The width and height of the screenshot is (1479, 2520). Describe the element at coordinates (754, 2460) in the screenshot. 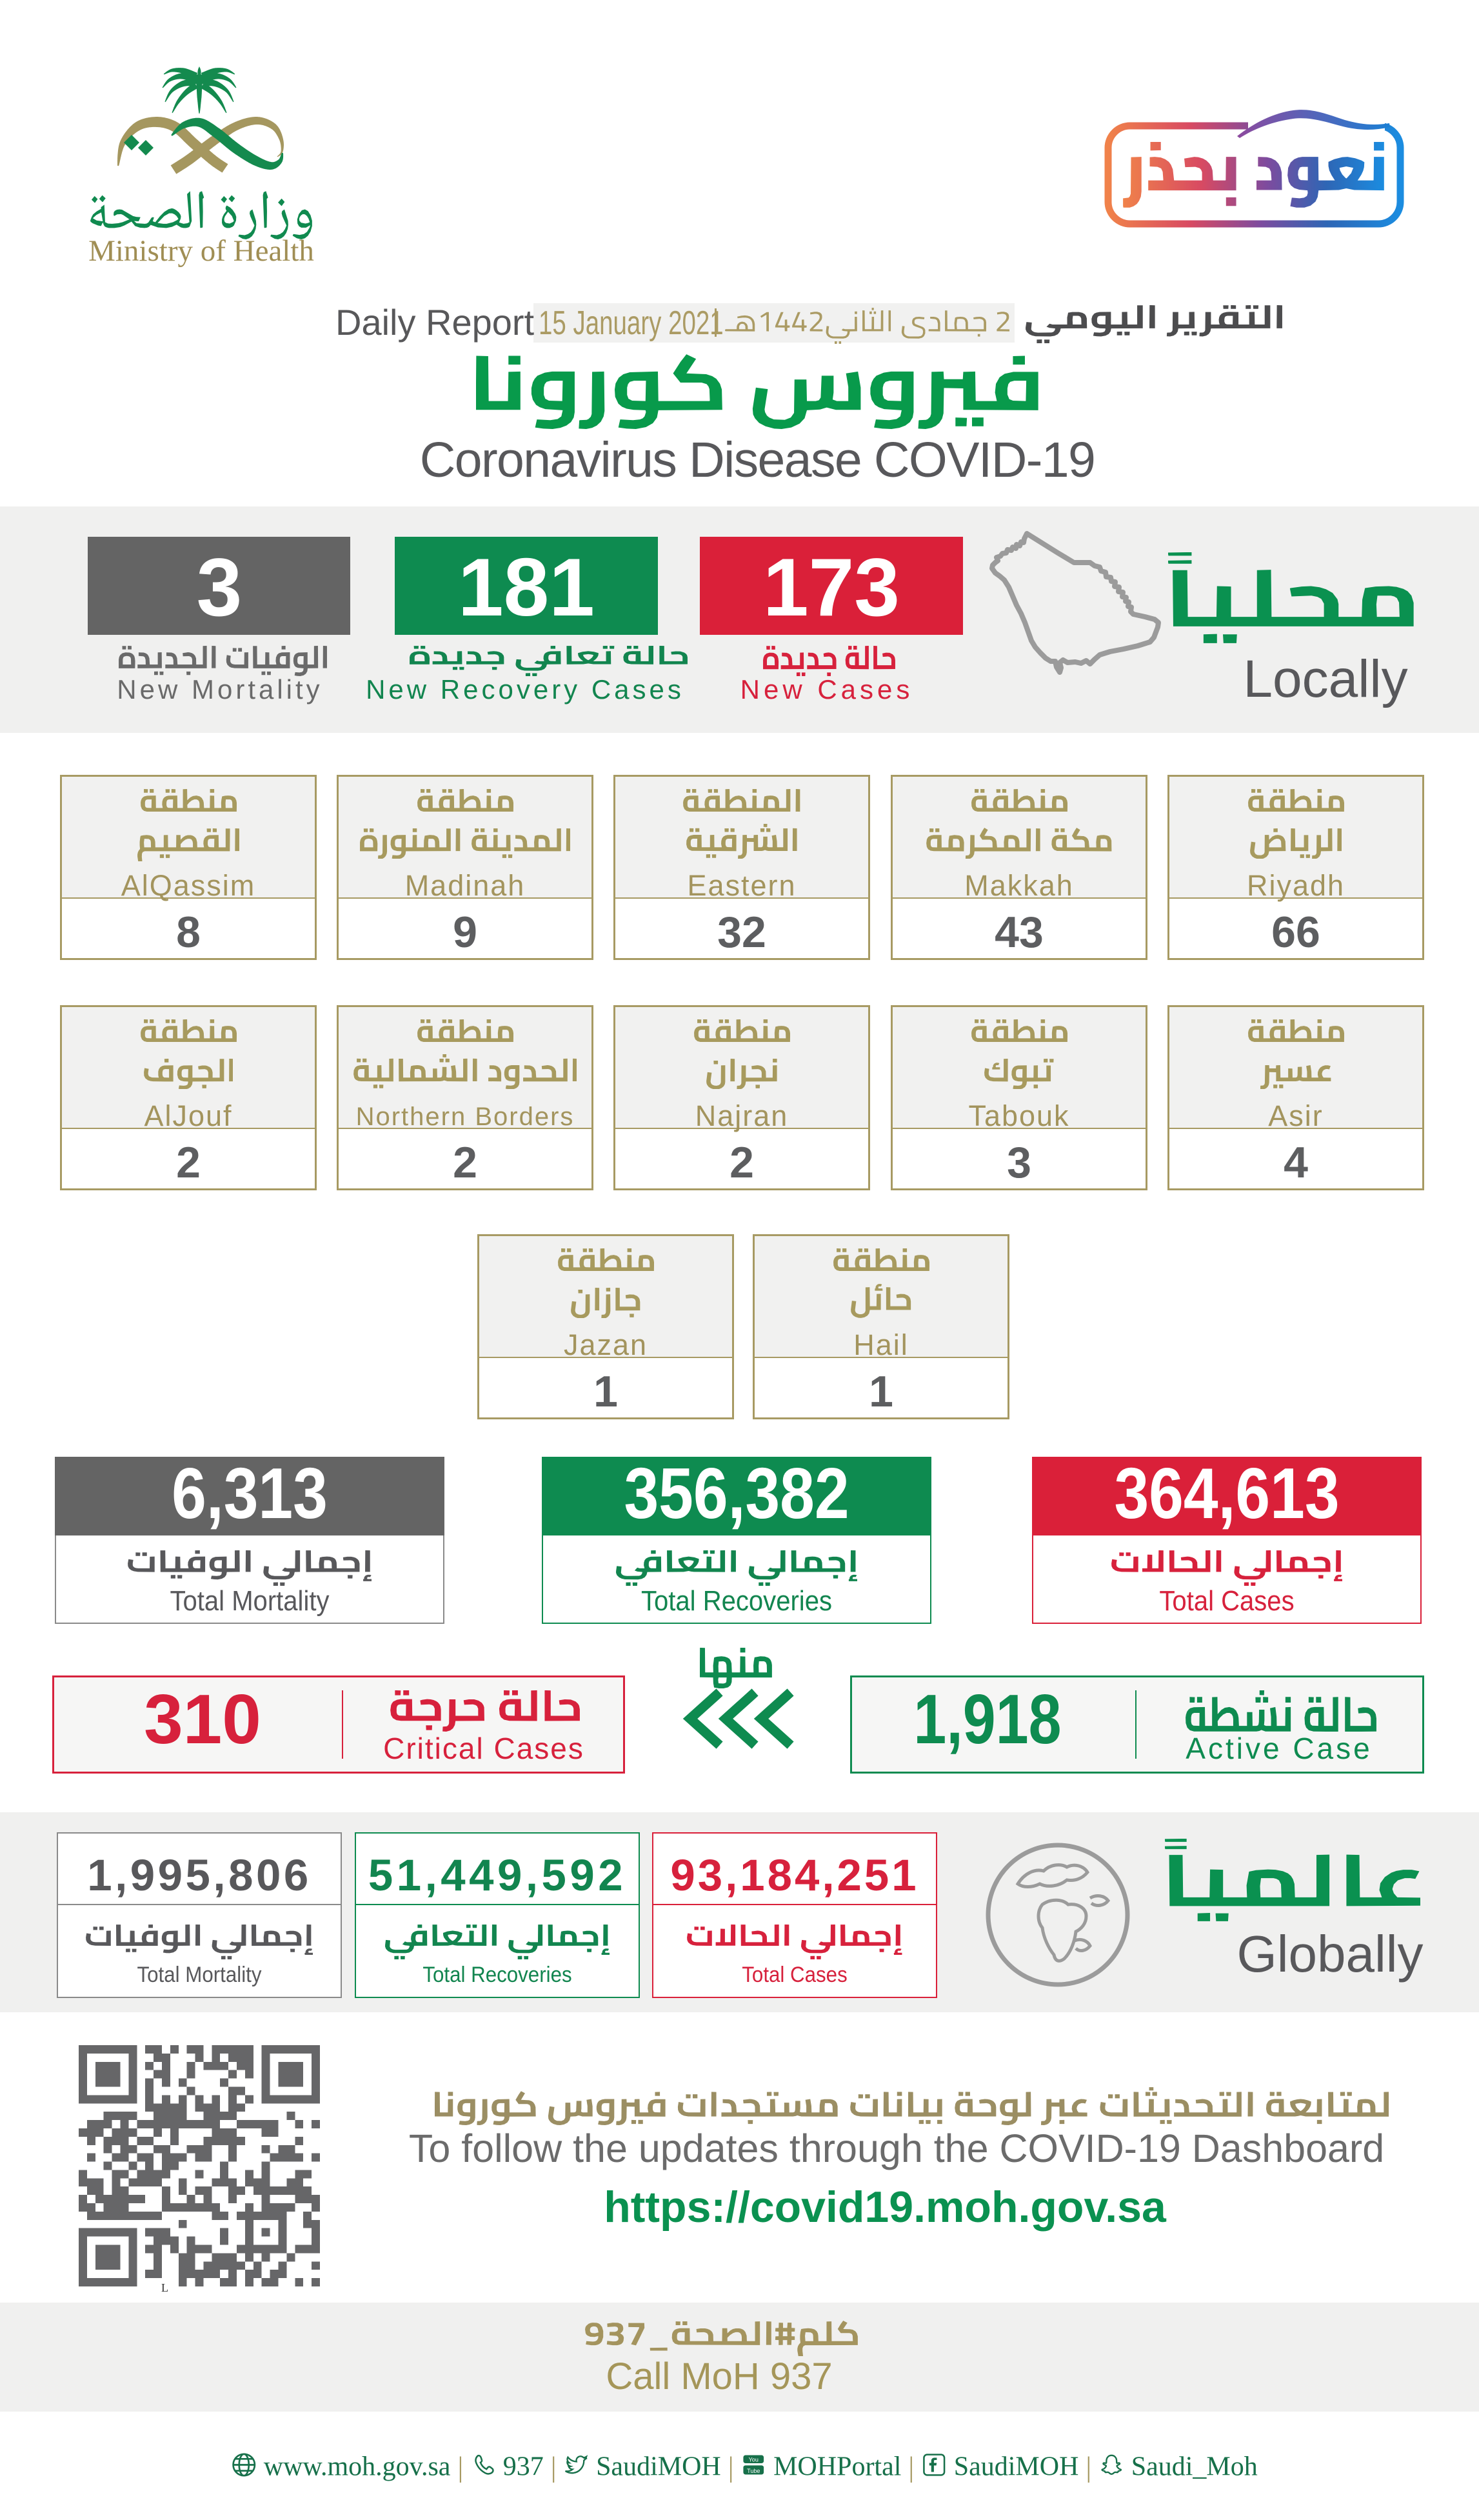

I see `svg-text: You` at that location.